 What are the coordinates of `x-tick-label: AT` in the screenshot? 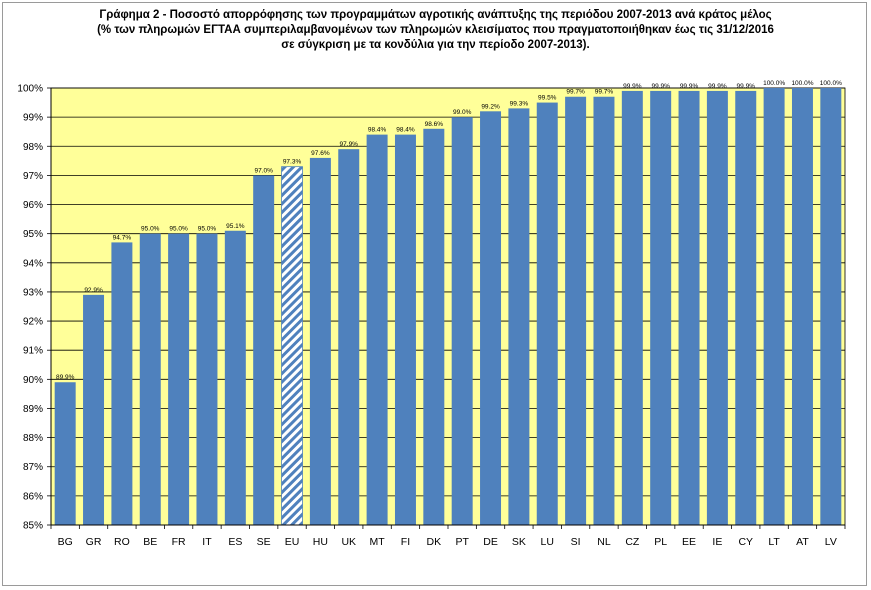 It's located at (802, 542).